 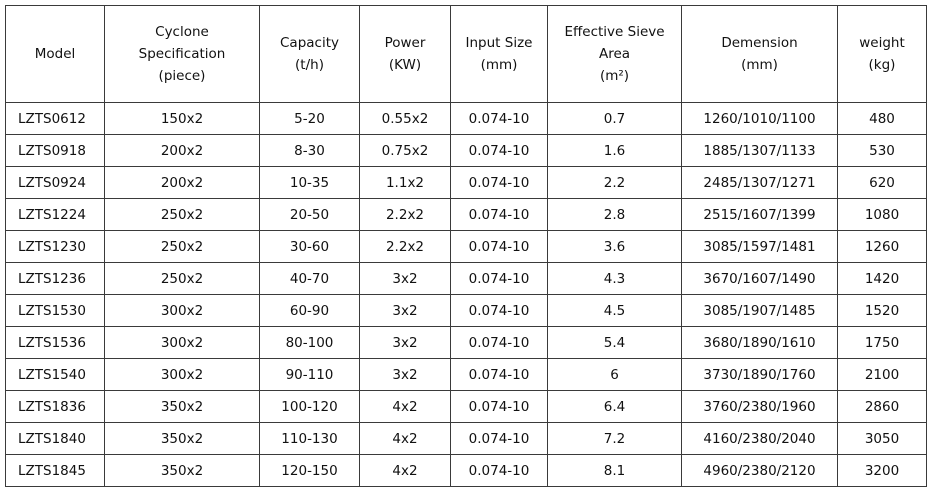 I want to click on cell-weight: 1420, so click(x=882, y=278).